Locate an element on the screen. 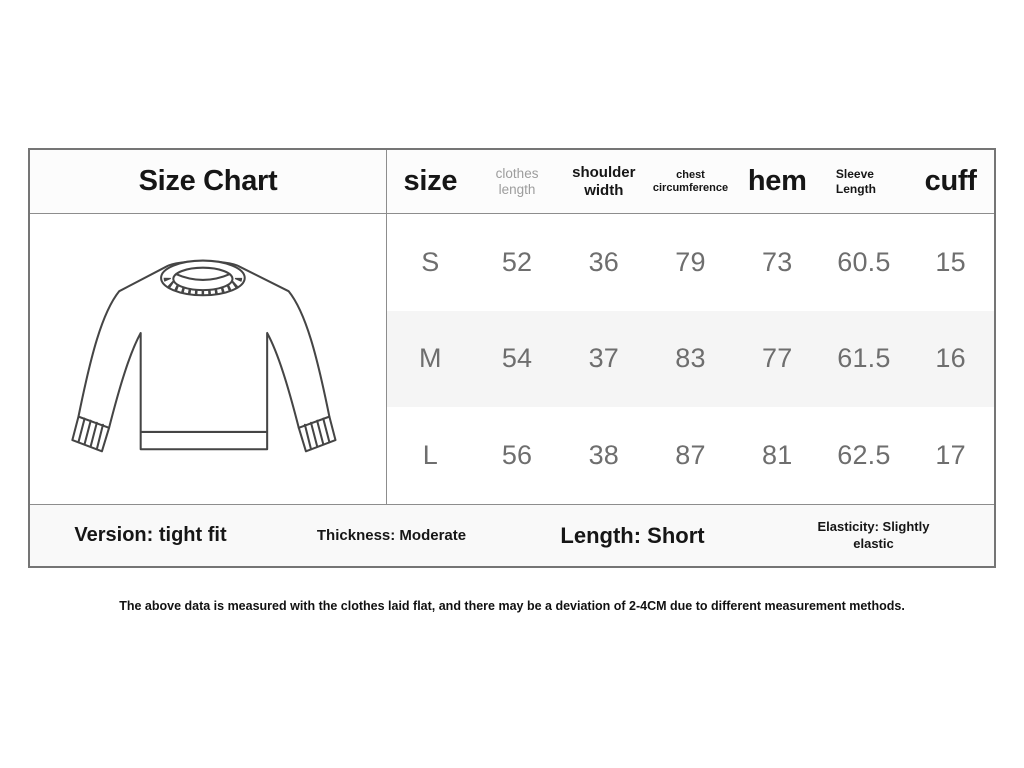 Image resolution: width=1024 pixels, height=768 pixels. cell-value: 83 is located at coordinates (690, 358).